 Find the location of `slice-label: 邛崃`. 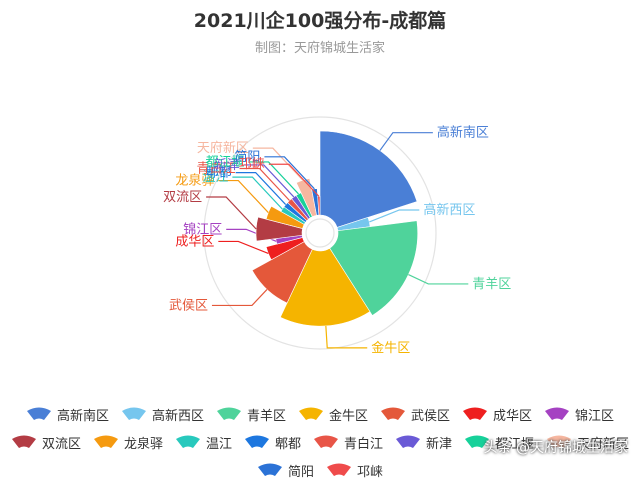

slice-label: 邛崃 is located at coordinates (252, 164).